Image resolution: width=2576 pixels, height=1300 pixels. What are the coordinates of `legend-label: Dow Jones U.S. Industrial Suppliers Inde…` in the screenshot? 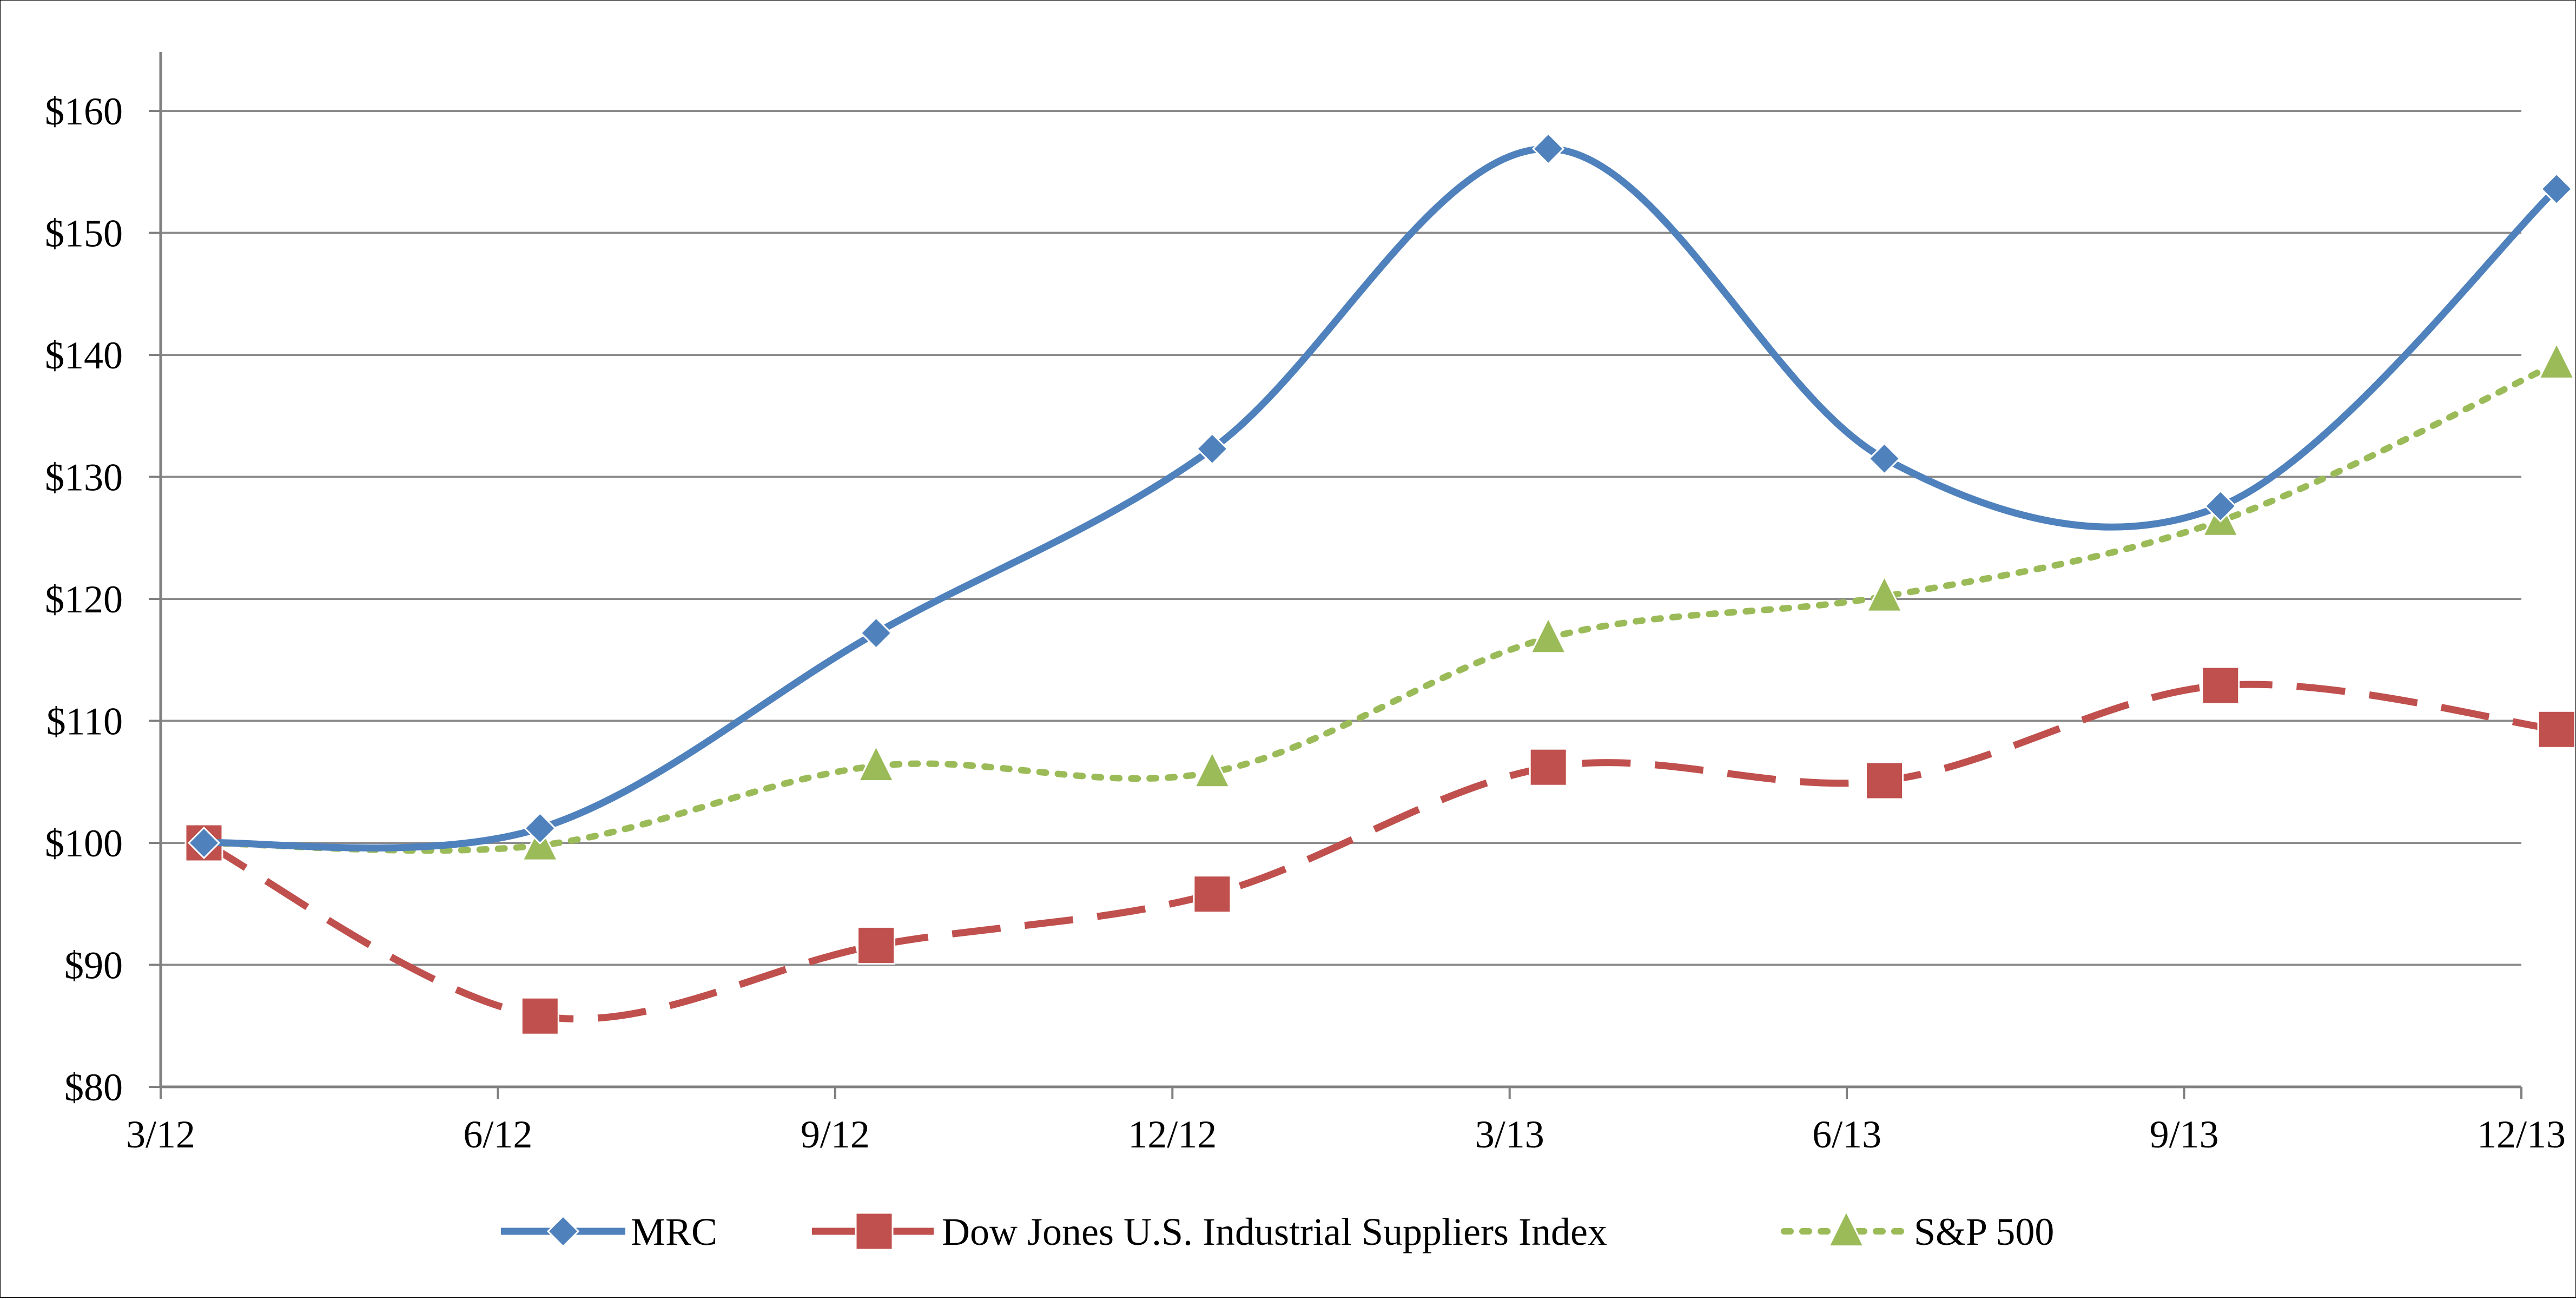 It's located at (1274, 1231).